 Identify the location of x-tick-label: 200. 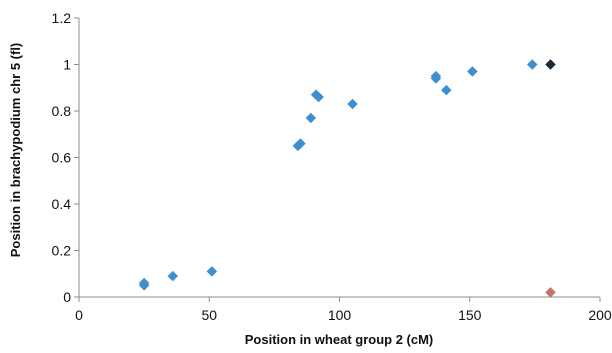
(600, 315).